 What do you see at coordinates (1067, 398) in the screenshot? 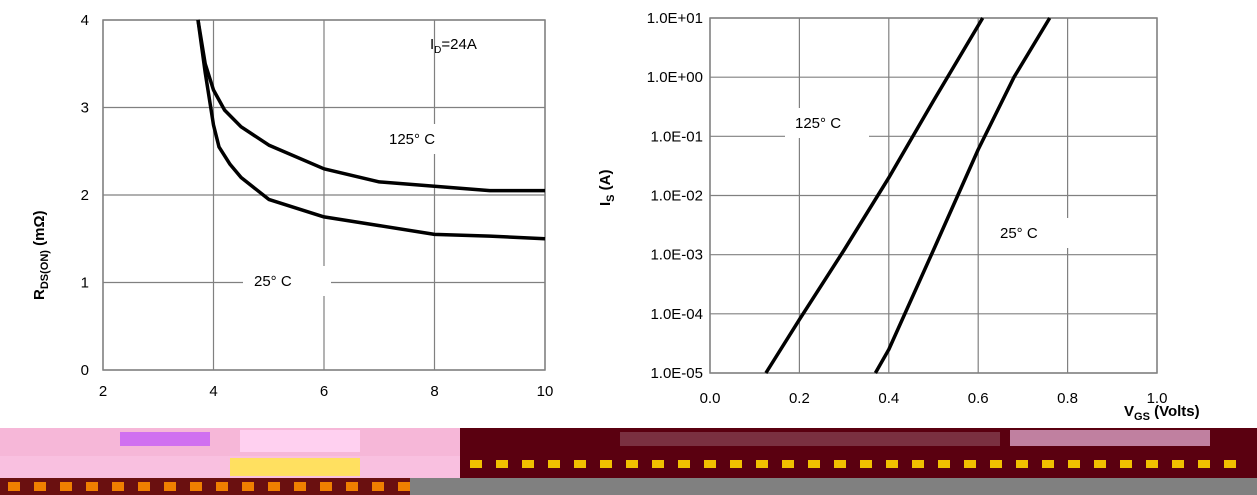
I see `right-xtick-label: 0.8` at bounding box center [1067, 398].